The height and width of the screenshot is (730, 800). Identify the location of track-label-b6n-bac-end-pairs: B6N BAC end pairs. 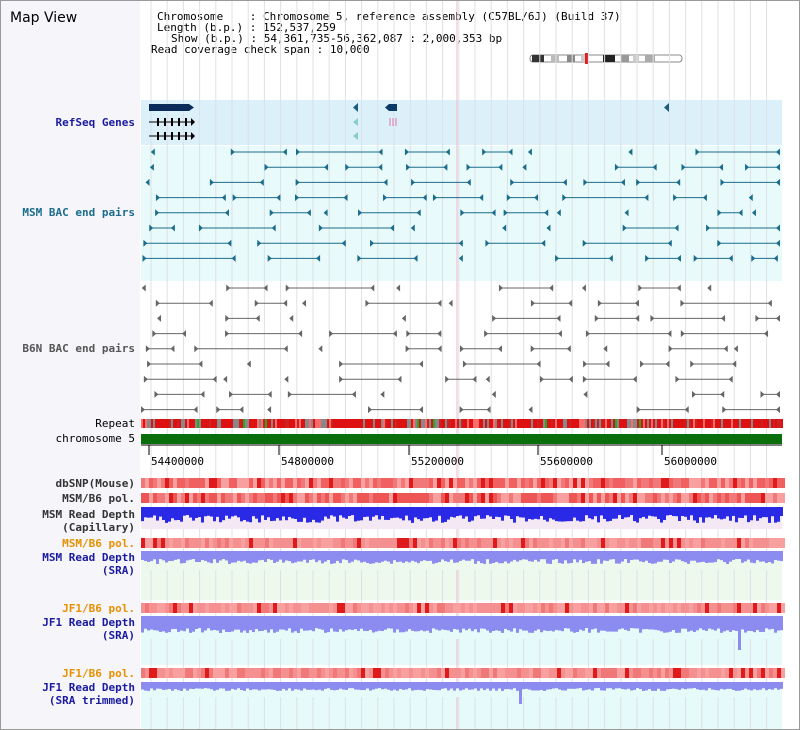
(78, 348).